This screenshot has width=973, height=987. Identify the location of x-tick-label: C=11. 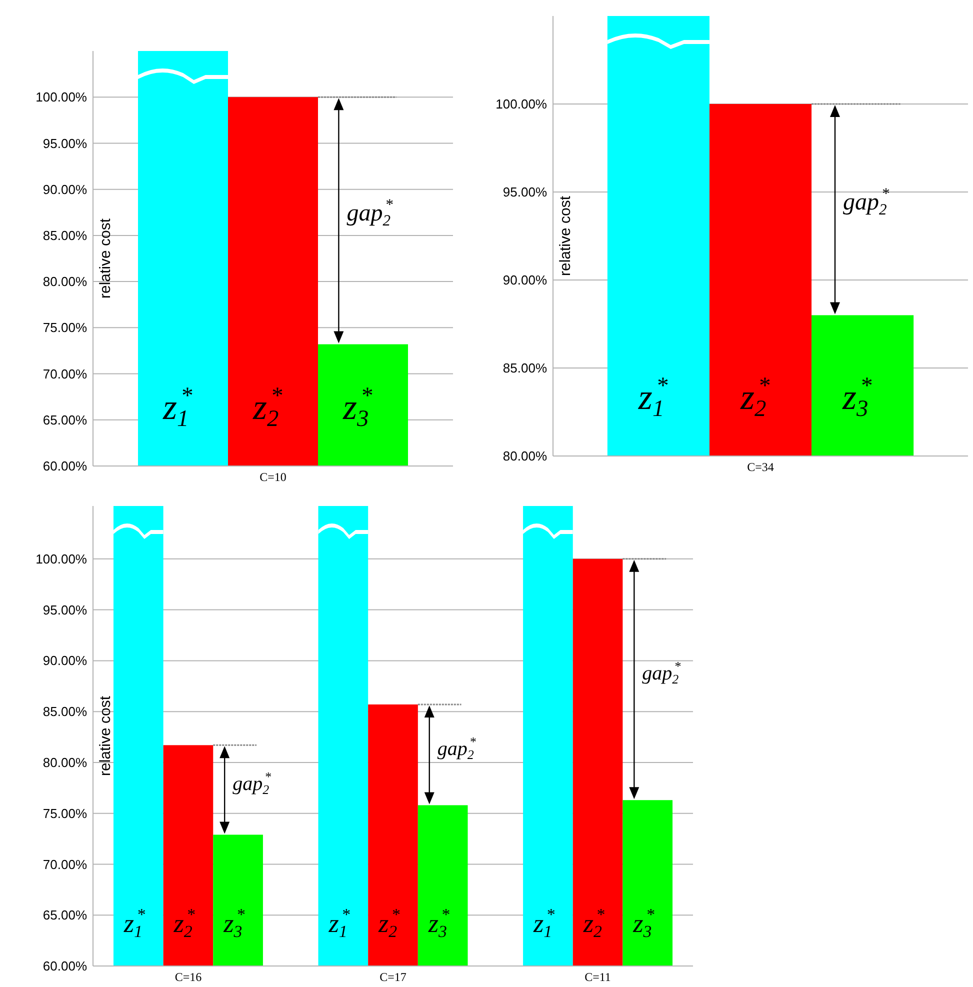
(597, 977).